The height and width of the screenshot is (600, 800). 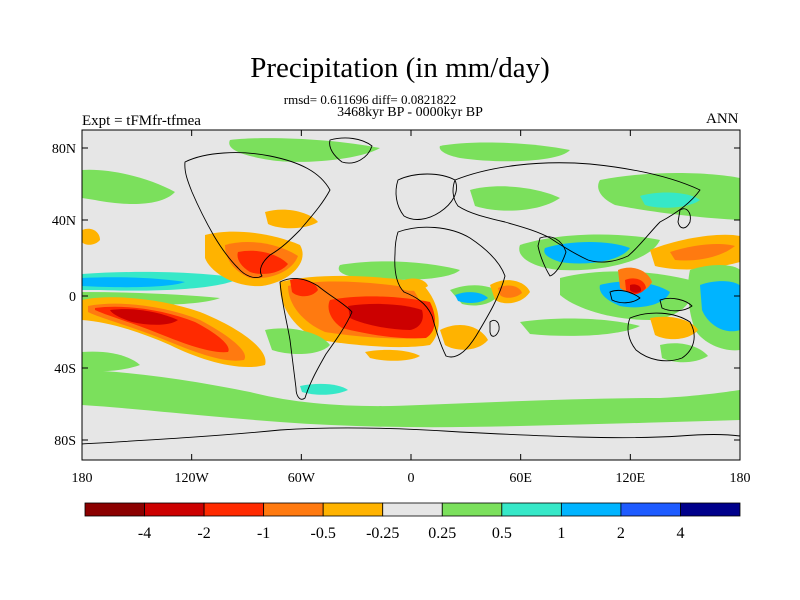 I want to click on plot-title: Precipitation (in mm/day), so click(x=400, y=68).